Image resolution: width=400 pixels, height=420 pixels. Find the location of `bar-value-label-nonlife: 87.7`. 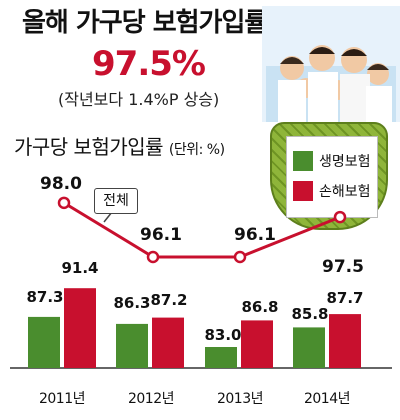

bar-value-label-nonlife: 87.7 is located at coordinates (345, 298).